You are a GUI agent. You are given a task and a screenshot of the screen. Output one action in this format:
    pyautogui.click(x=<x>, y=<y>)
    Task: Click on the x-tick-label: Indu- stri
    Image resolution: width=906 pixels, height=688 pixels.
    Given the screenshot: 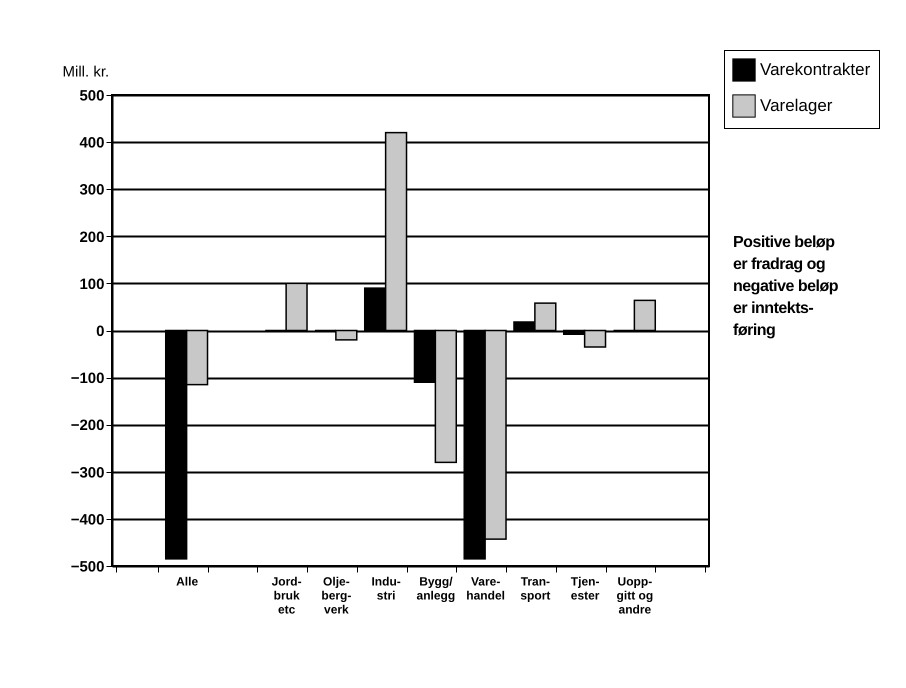 What is the action you would take?
    pyautogui.click(x=386, y=588)
    